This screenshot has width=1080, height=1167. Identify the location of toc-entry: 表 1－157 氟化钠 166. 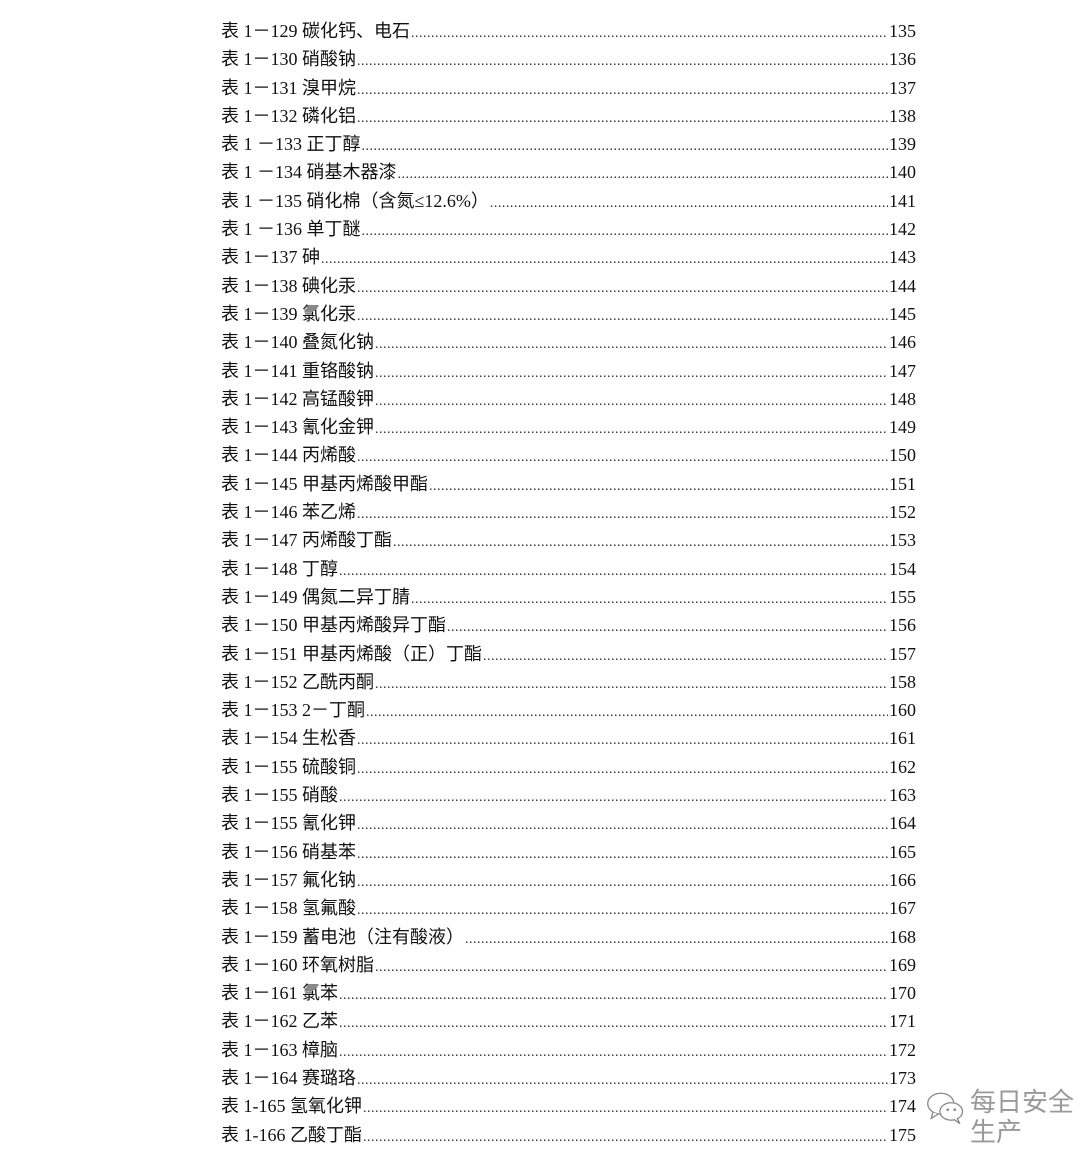
(568, 880).